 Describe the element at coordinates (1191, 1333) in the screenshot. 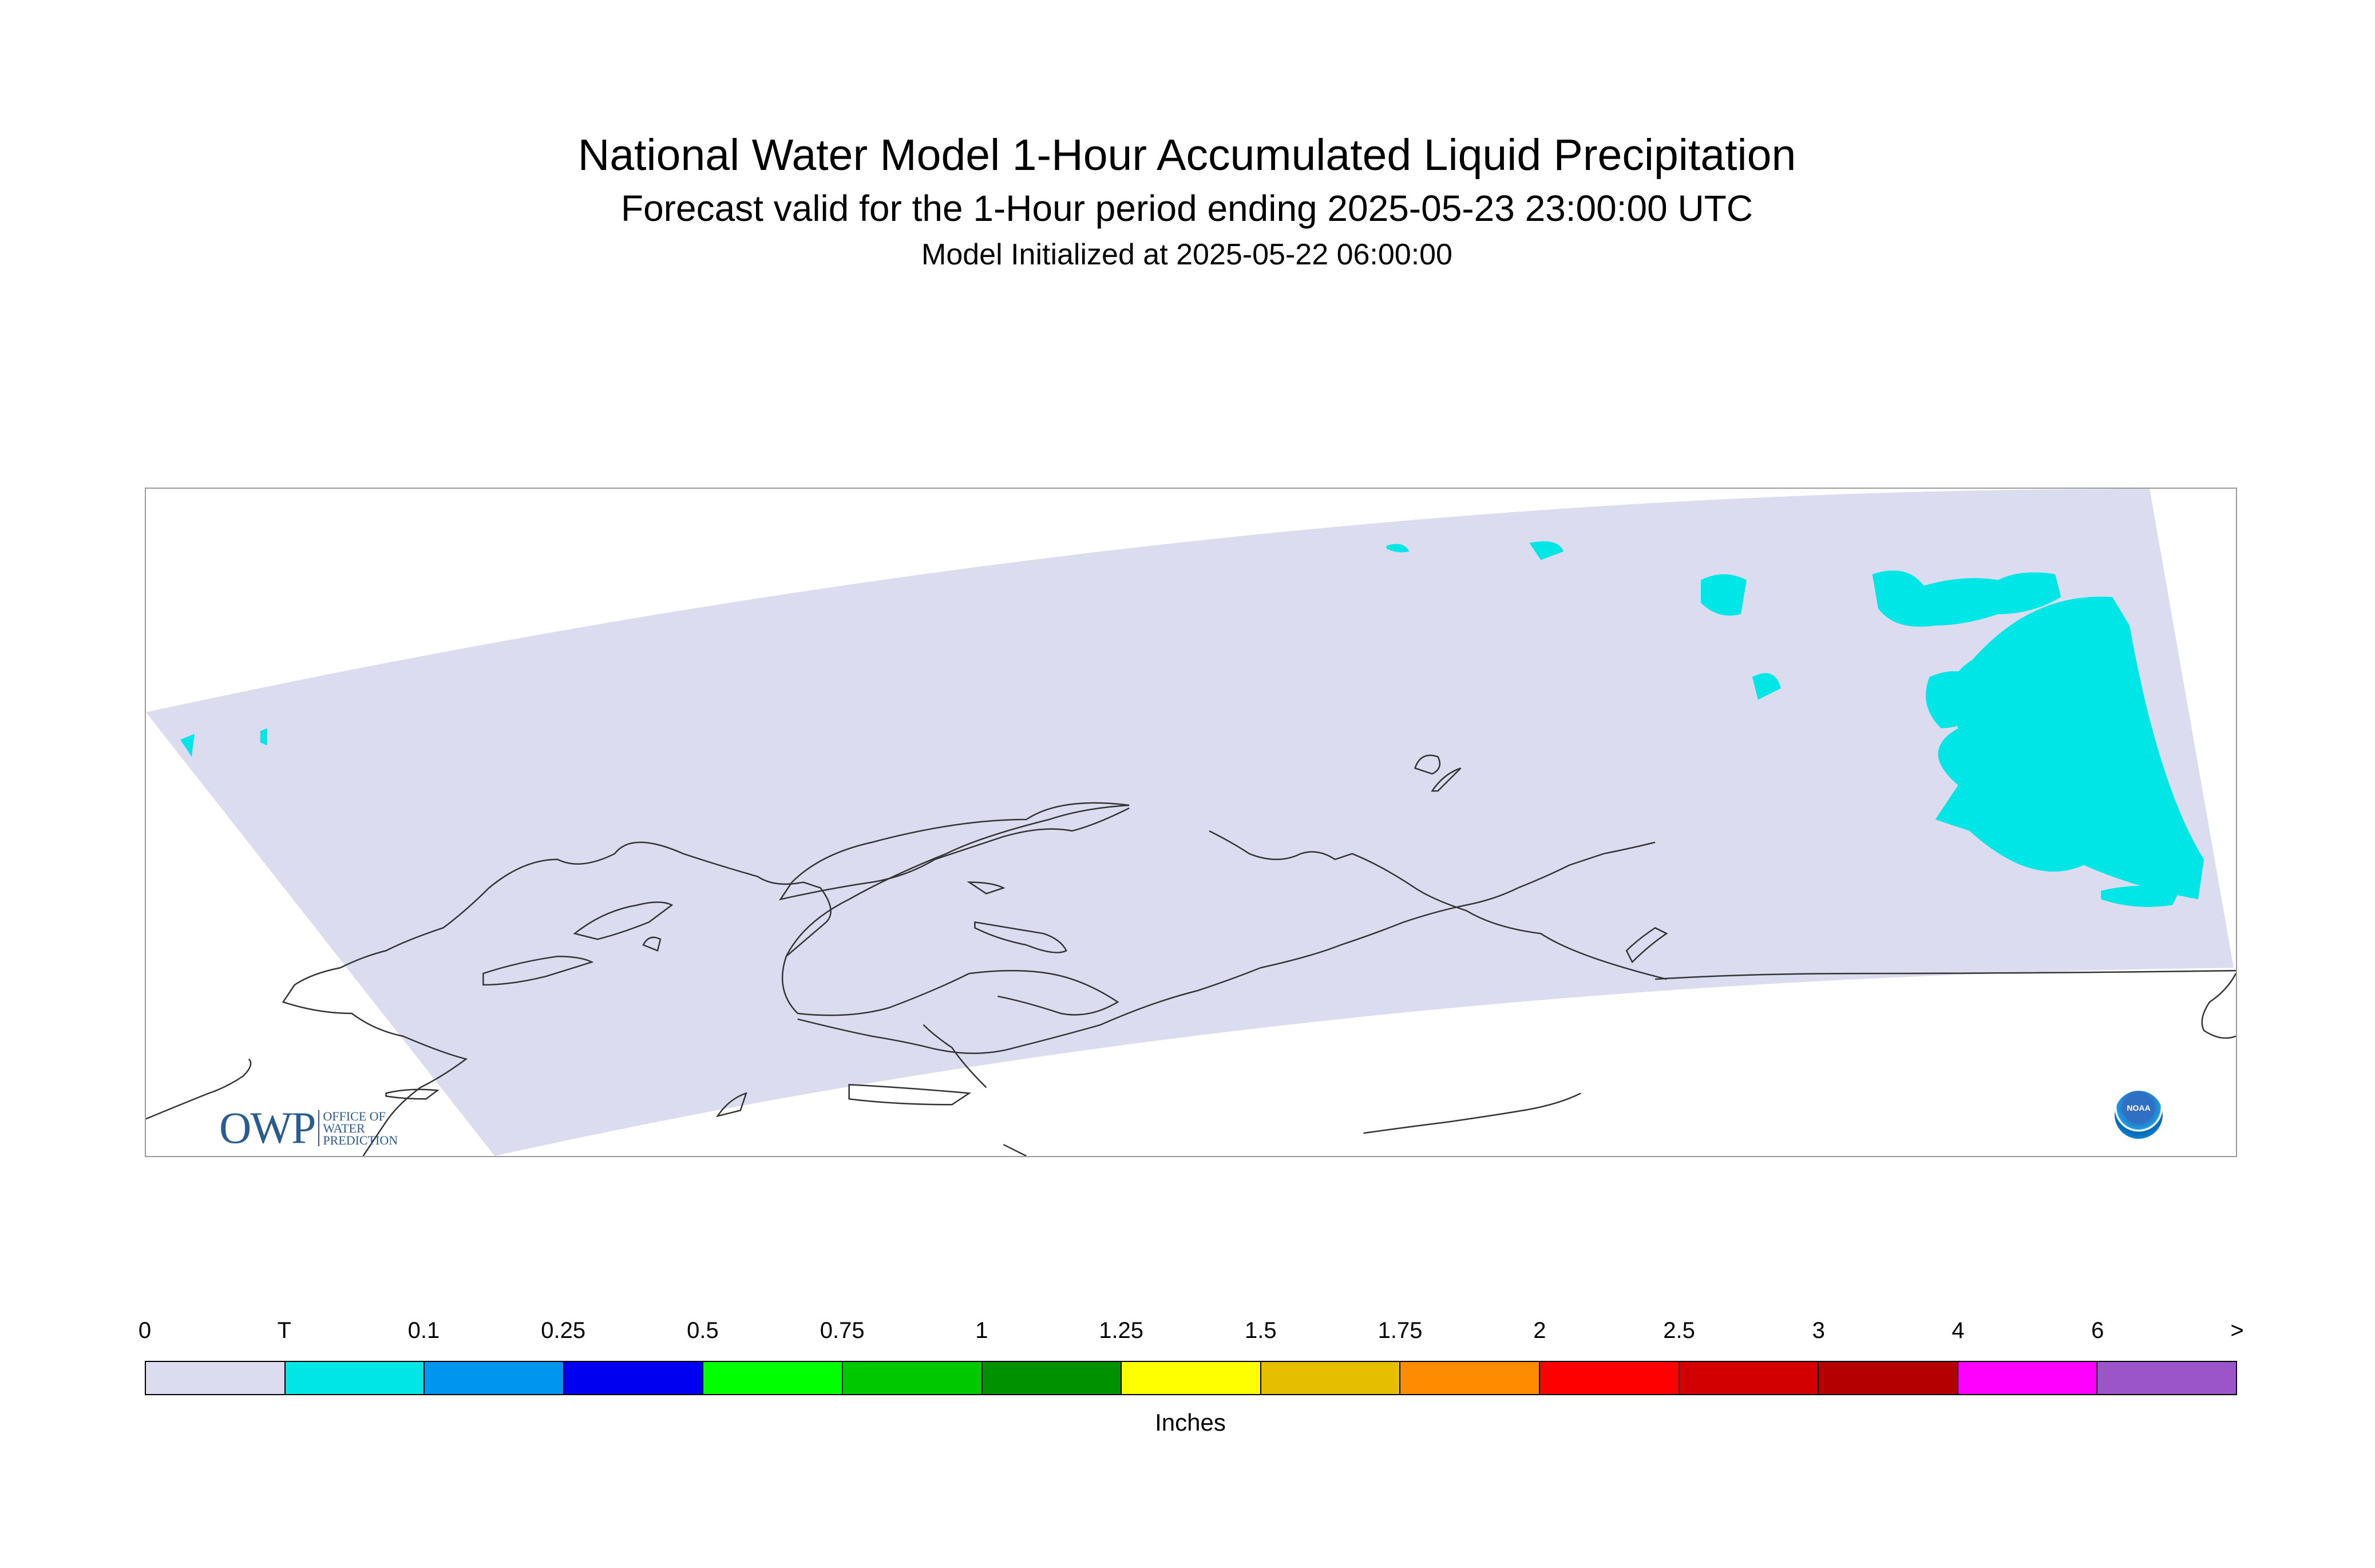

I see `legend-tick-labels: 0 T 0.1 0.25 0.5 0.75 1 1.25 1.5 1.75 2 2.5 3 4 6 >` at that location.